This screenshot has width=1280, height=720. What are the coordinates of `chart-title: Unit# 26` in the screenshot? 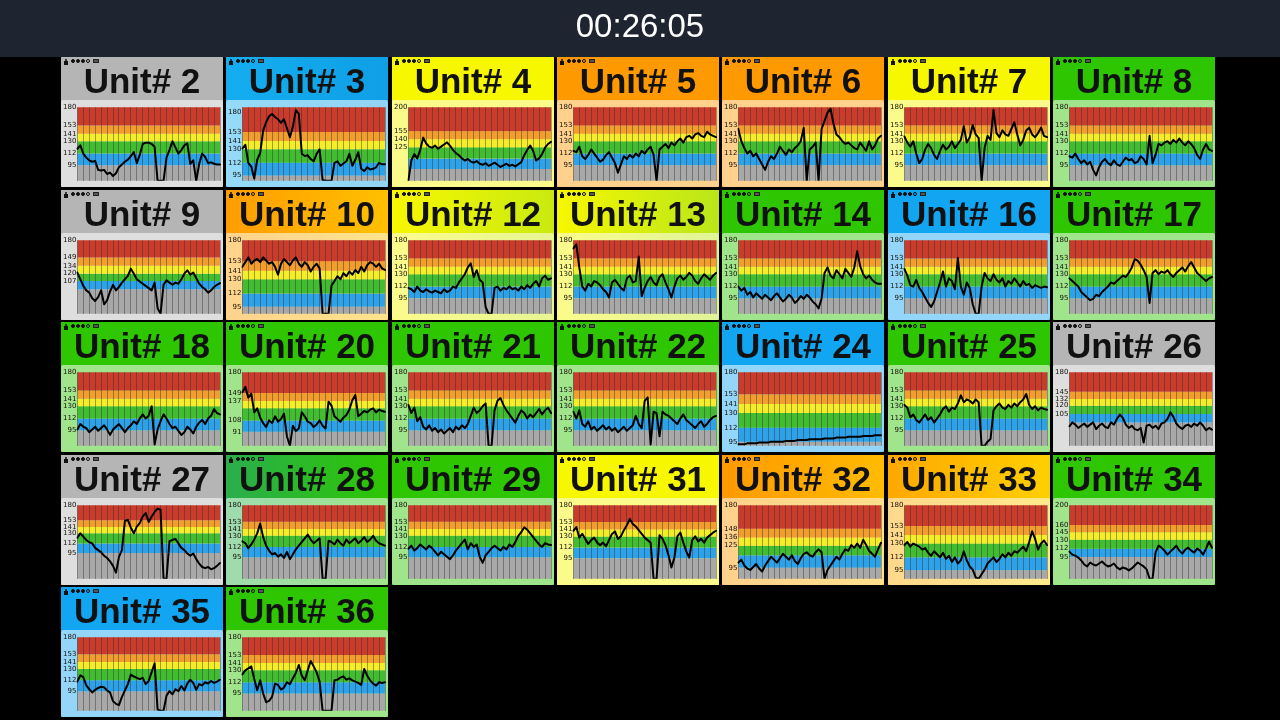 It's located at (1134, 345).